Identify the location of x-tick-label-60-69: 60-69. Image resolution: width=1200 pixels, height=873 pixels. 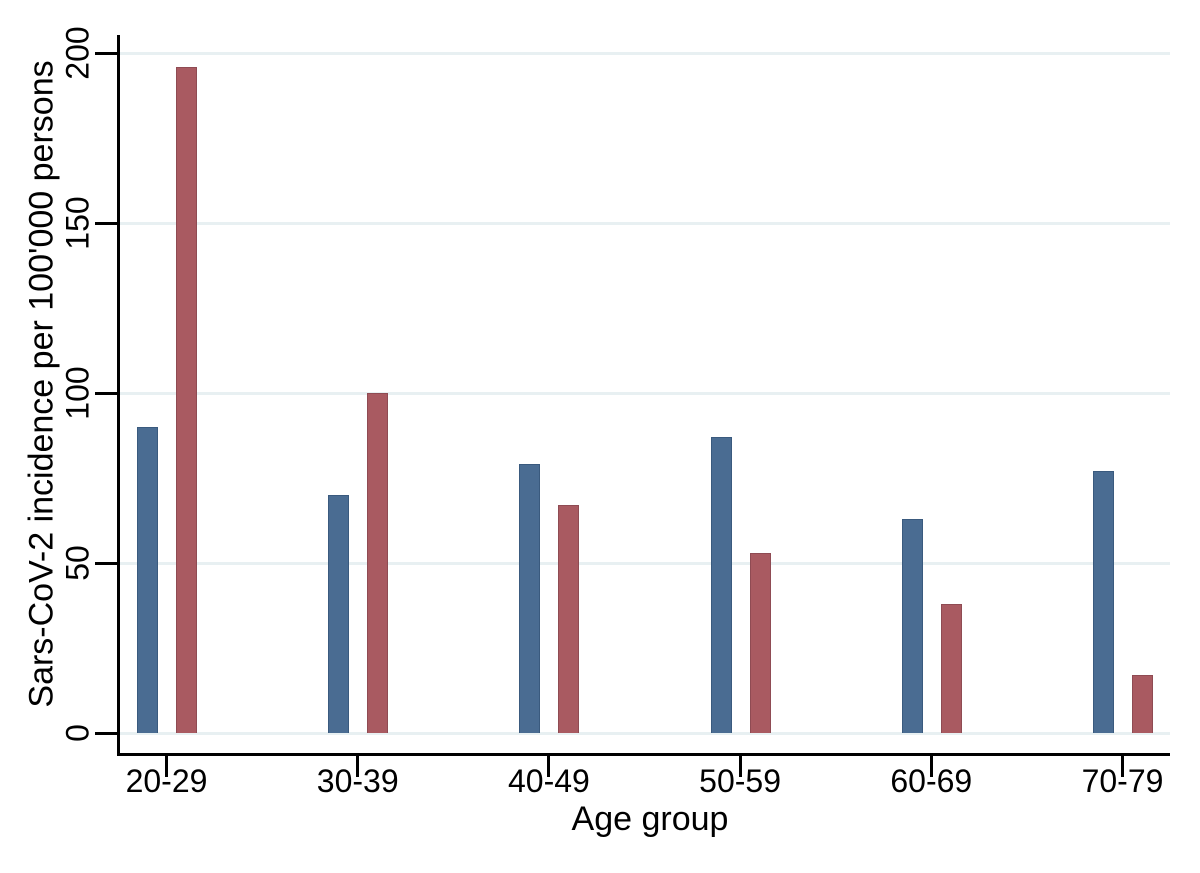
(931, 781).